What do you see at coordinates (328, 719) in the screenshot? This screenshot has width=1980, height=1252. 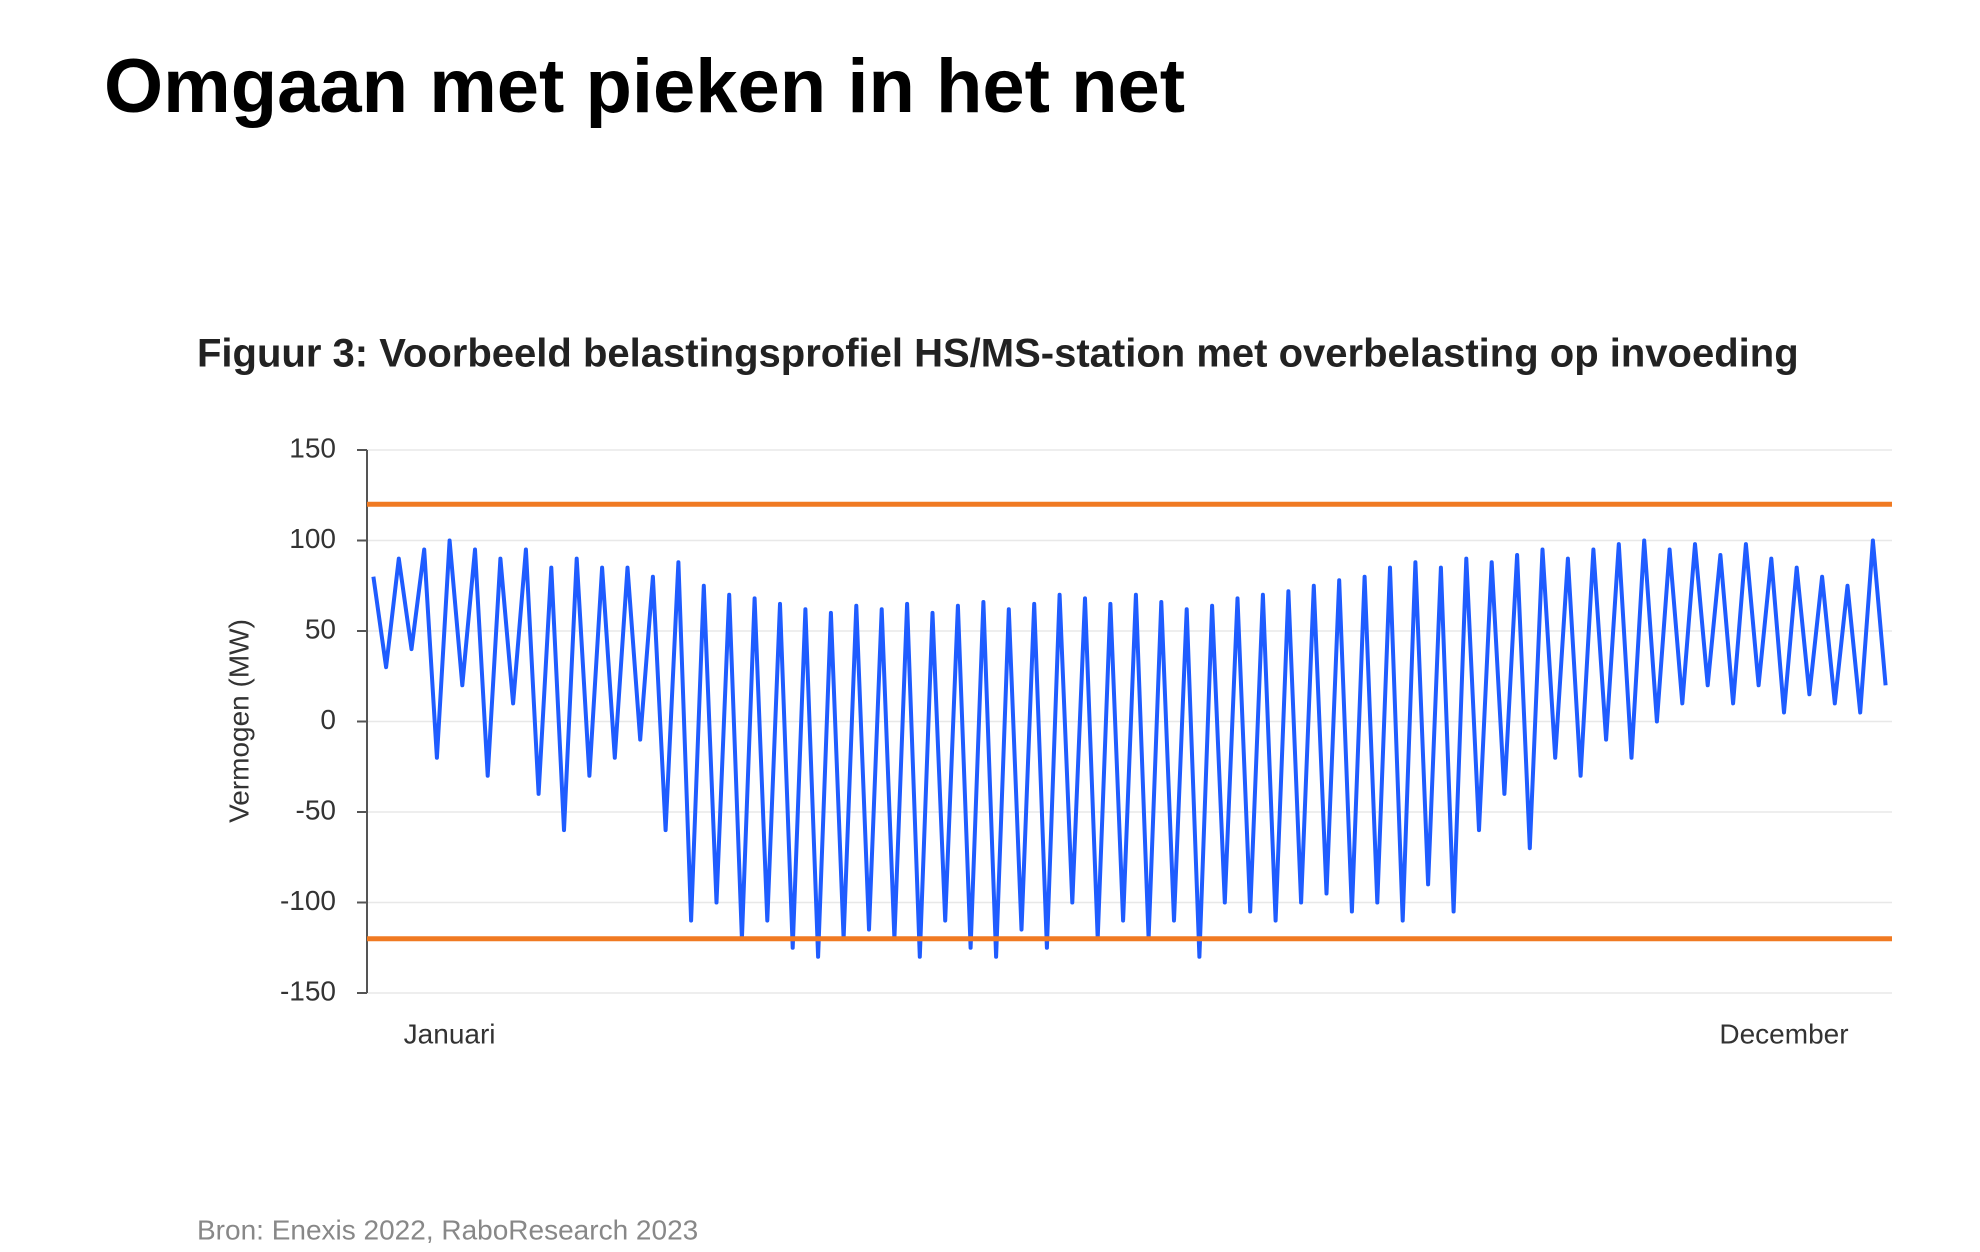 I see `y-tick-label: 0` at bounding box center [328, 719].